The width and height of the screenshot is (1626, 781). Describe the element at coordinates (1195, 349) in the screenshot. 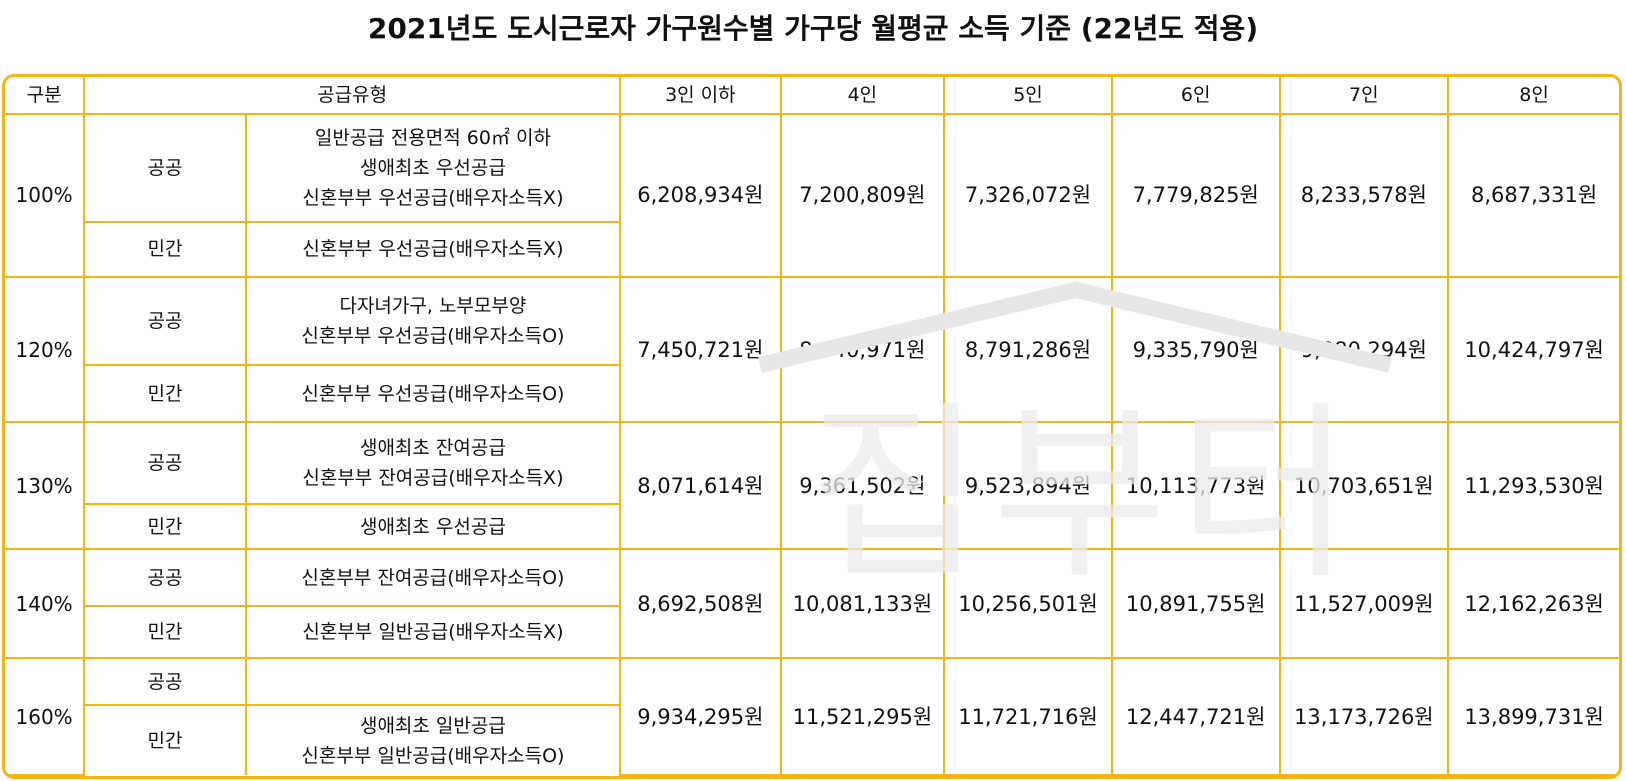

I see `amount-cell: 9,335,790원` at that location.